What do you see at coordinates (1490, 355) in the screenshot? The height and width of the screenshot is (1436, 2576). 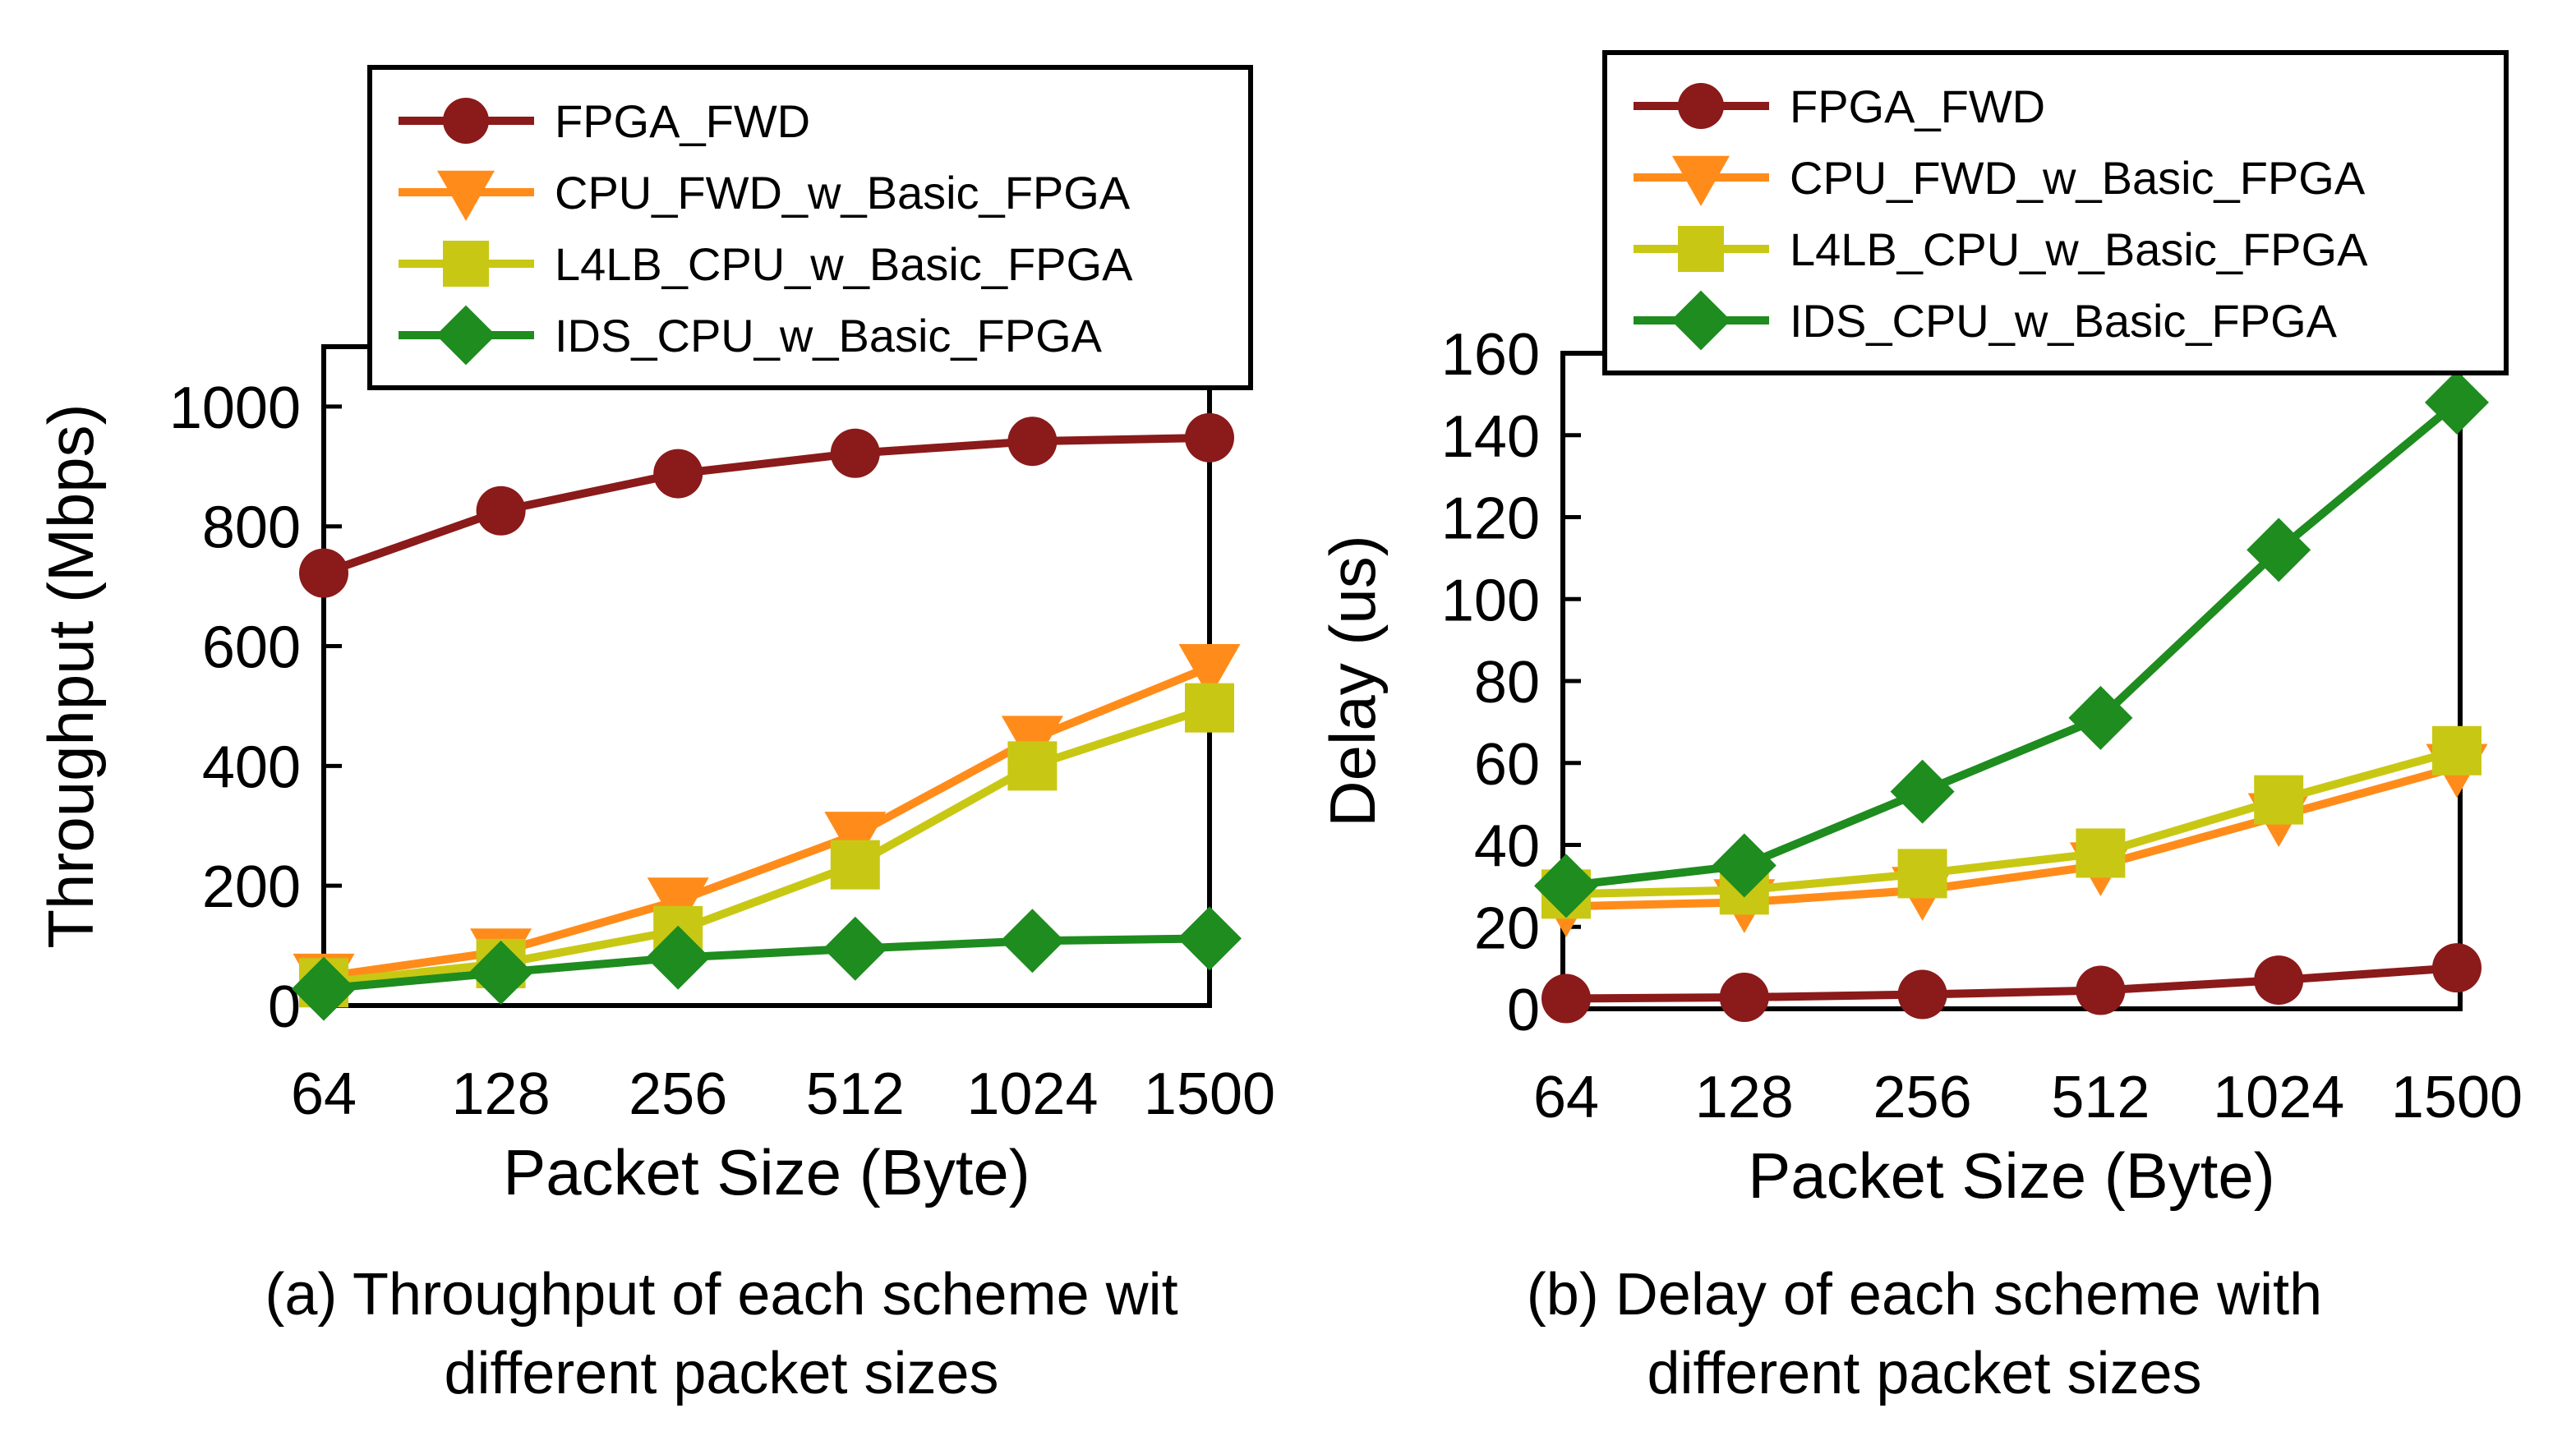 I see `y-tick-label: 160` at bounding box center [1490, 355].